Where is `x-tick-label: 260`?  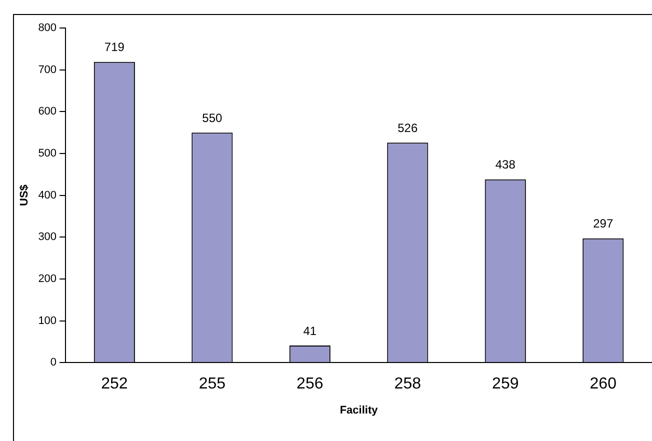 x-tick-label: 260 is located at coordinates (603, 384).